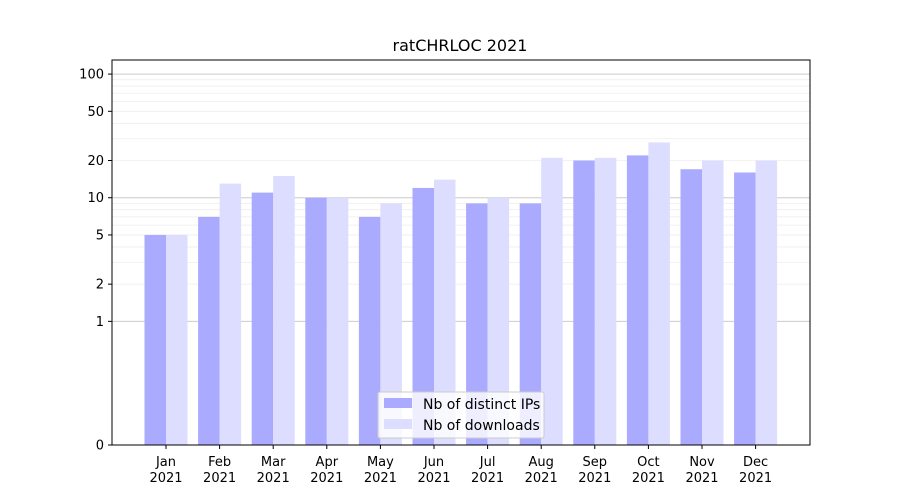 The width and height of the screenshot is (900, 500). What do you see at coordinates (100, 322) in the screenshot?
I see `y-tick-label: 1` at bounding box center [100, 322].